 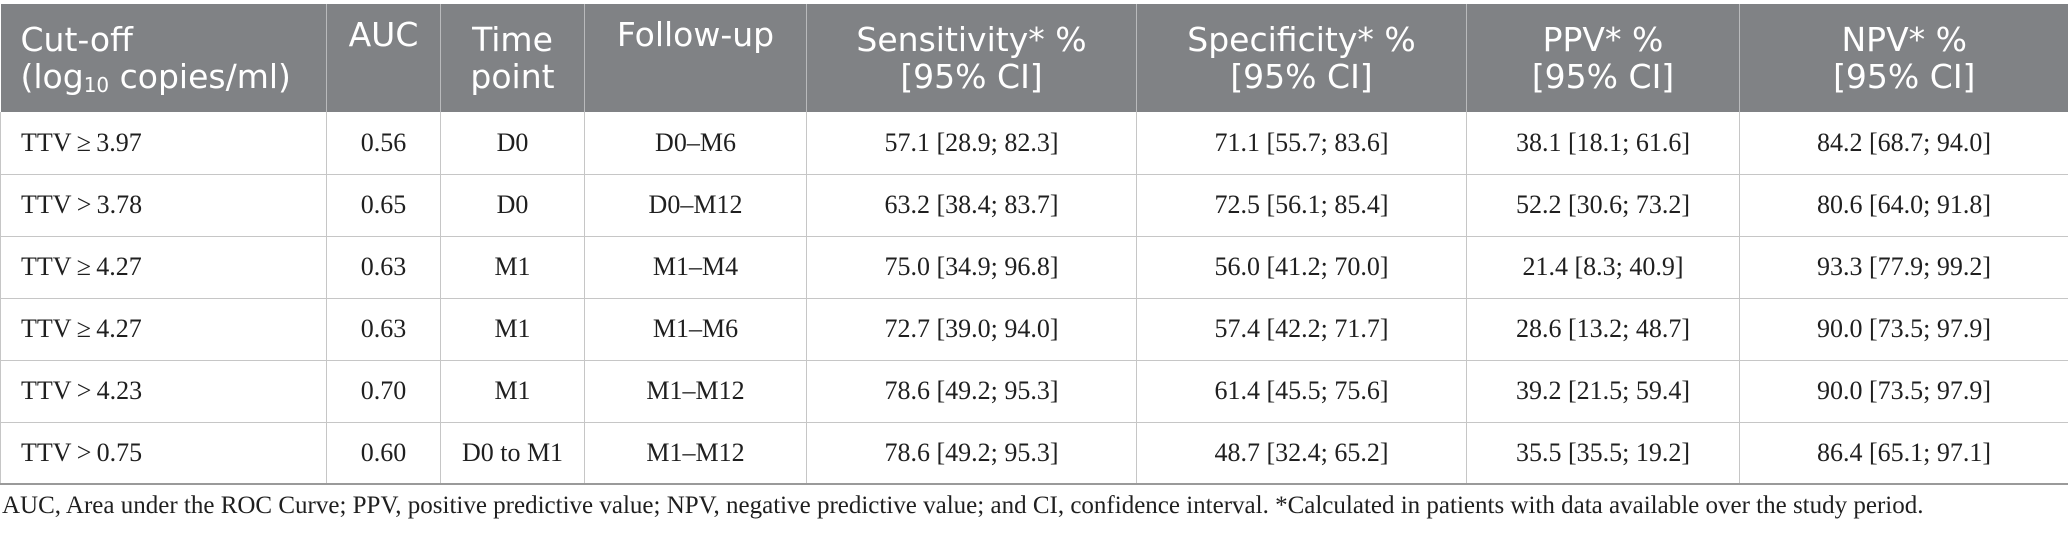 I want to click on cell-specificity: 61.4 [45.5; 75.6], so click(x=1301, y=391).